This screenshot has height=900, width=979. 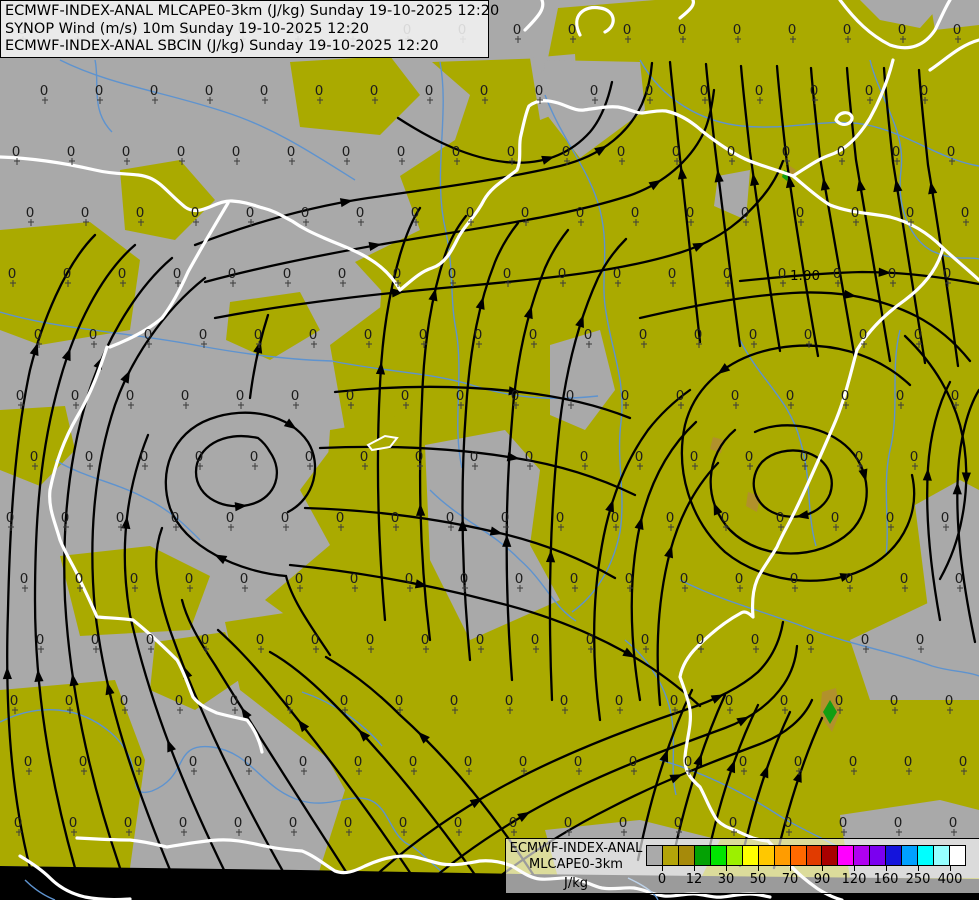 What do you see at coordinates (902, 14) in the screenshot?
I see `cape-region-gray` at bounding box center [902, 14].